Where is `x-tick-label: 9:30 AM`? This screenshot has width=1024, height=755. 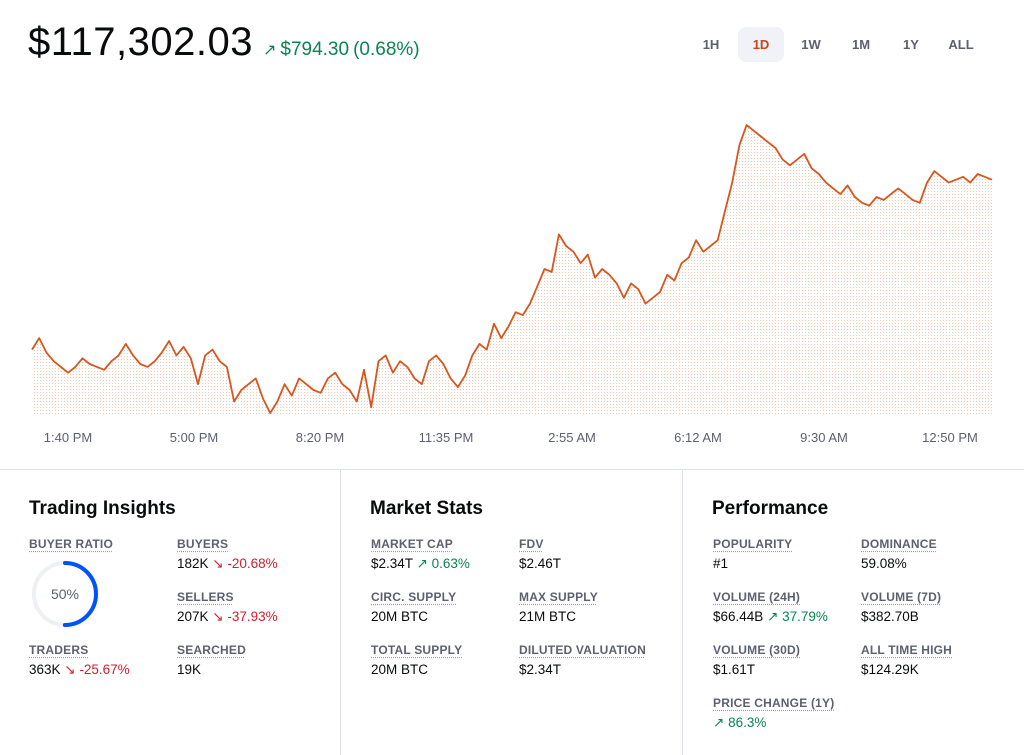 x-tick-label: 9:30 AM is located at coordinates (824, 437).